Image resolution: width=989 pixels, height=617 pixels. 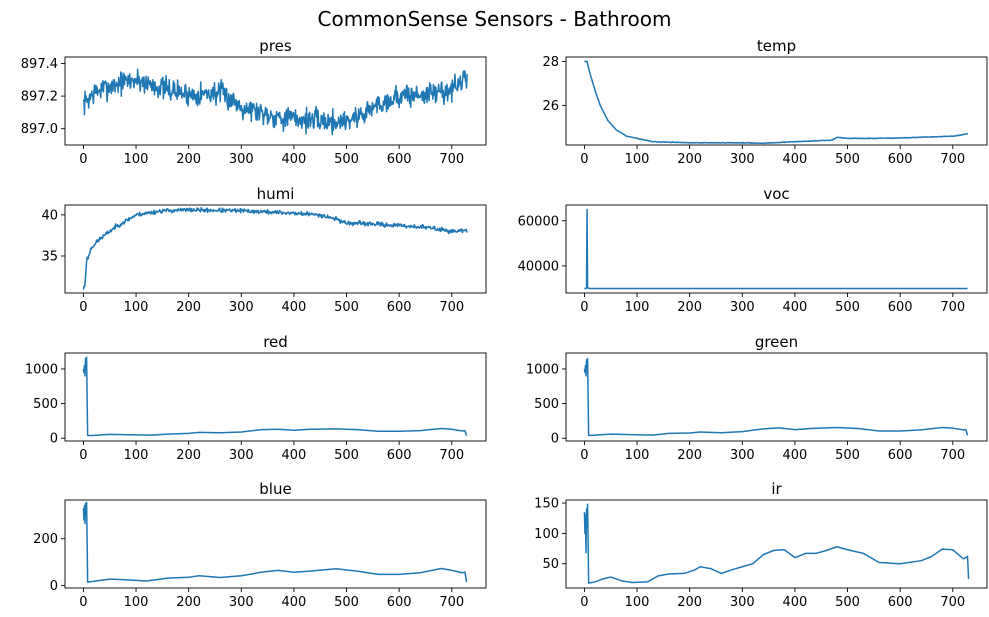 What do you see at coordinates (275, 46) in the screenshot?
I see `panel-title-pres: pres` at bounding box center [275, 46].